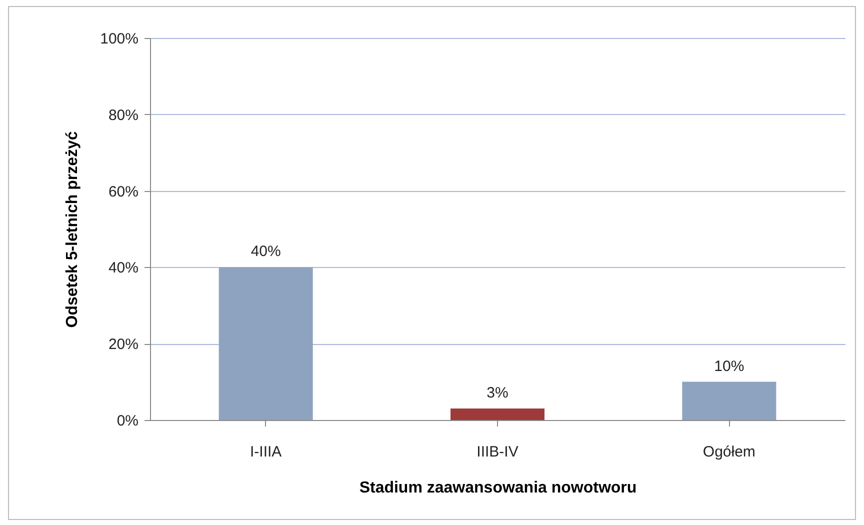 Image resolution: width=864 pixels, height=525 pixels. Describe the element at coordinates (265, 251) in the screenshot. I see `data-label: 40%` at that location.